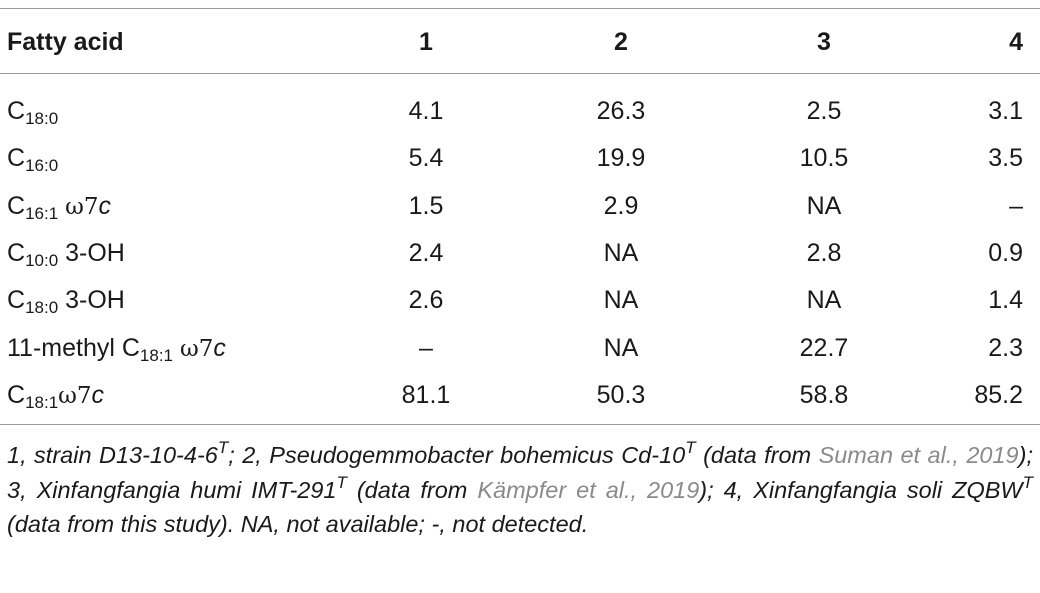 This screenshot has width=1040, height=593. I want to click on header-col-2: 2, so click(621, 42).